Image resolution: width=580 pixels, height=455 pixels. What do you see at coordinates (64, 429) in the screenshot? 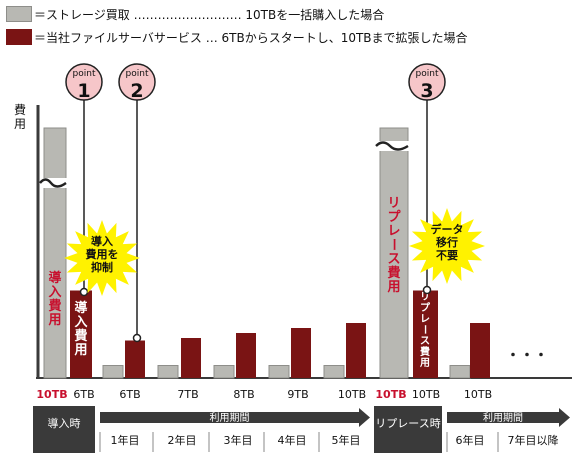
I see `period-block-intro` at bounding box center [64, 429].